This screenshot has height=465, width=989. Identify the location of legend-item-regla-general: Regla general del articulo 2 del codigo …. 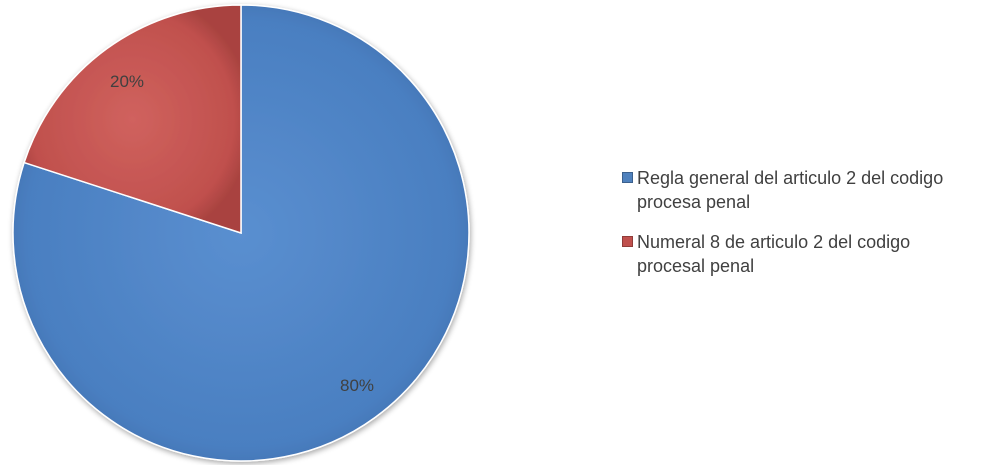
(802, 190).